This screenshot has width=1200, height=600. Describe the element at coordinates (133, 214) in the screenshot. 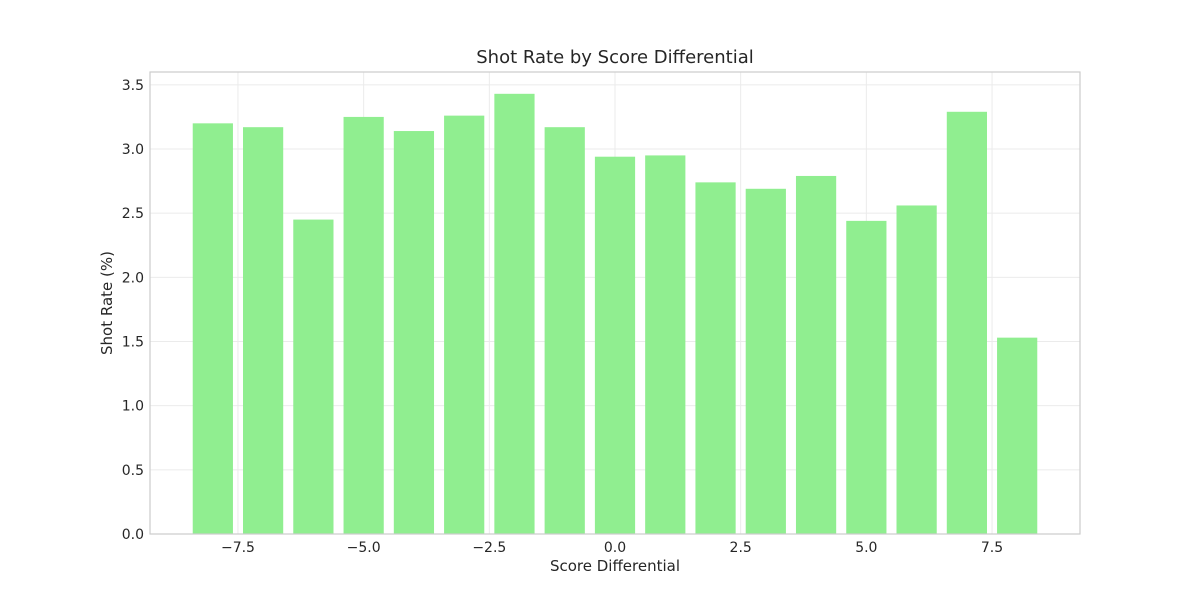

I see `y-tick-label: 2.5` at that location.